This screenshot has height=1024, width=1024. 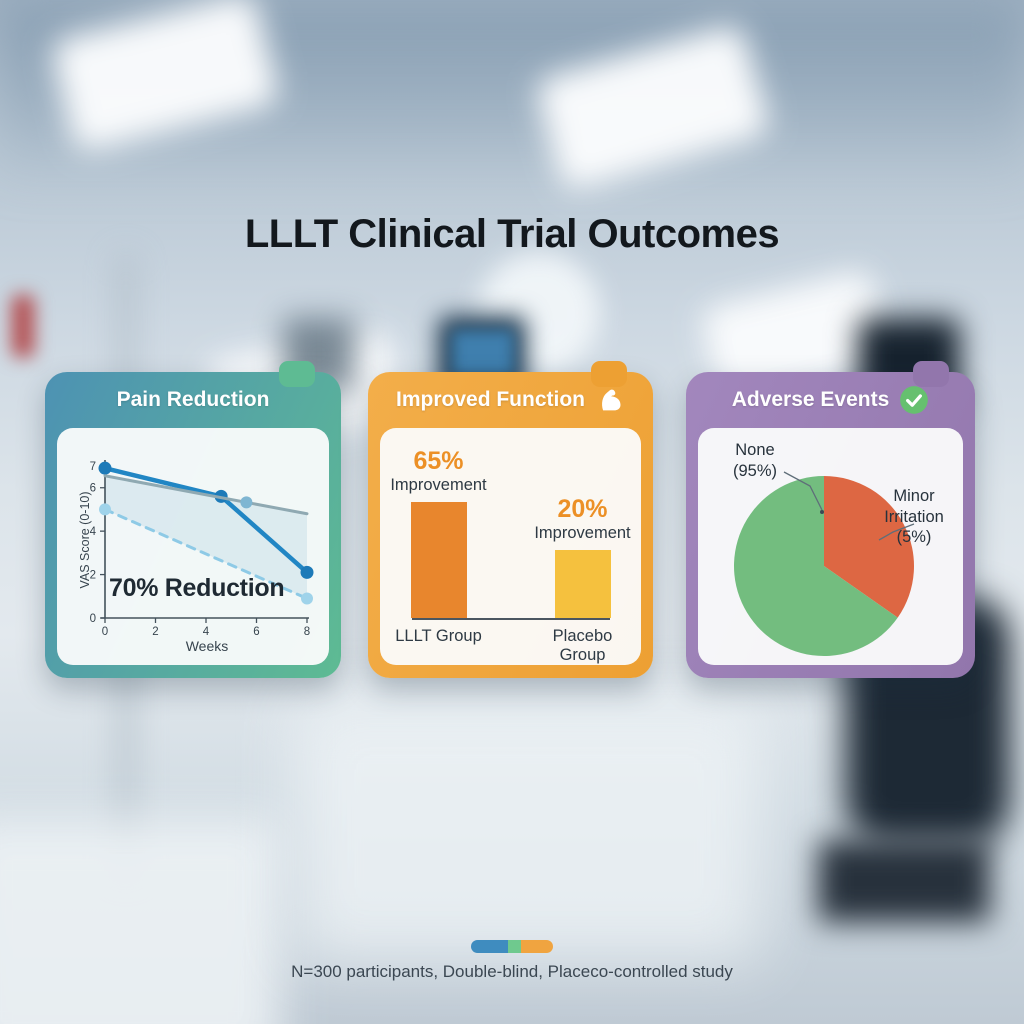 I want to click on pie-slices, so click(x=824, y=566).